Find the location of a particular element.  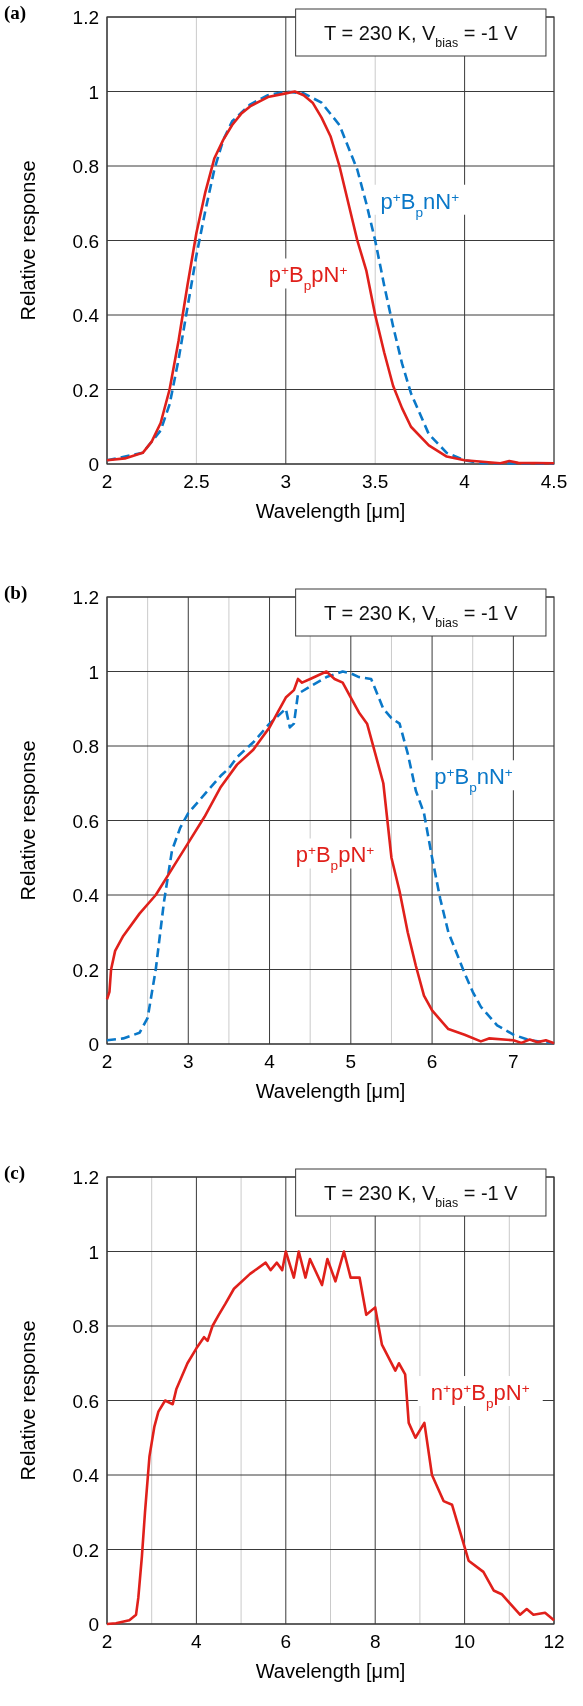

x-tick-label: 2.5 is located at coordinates (196, 481).